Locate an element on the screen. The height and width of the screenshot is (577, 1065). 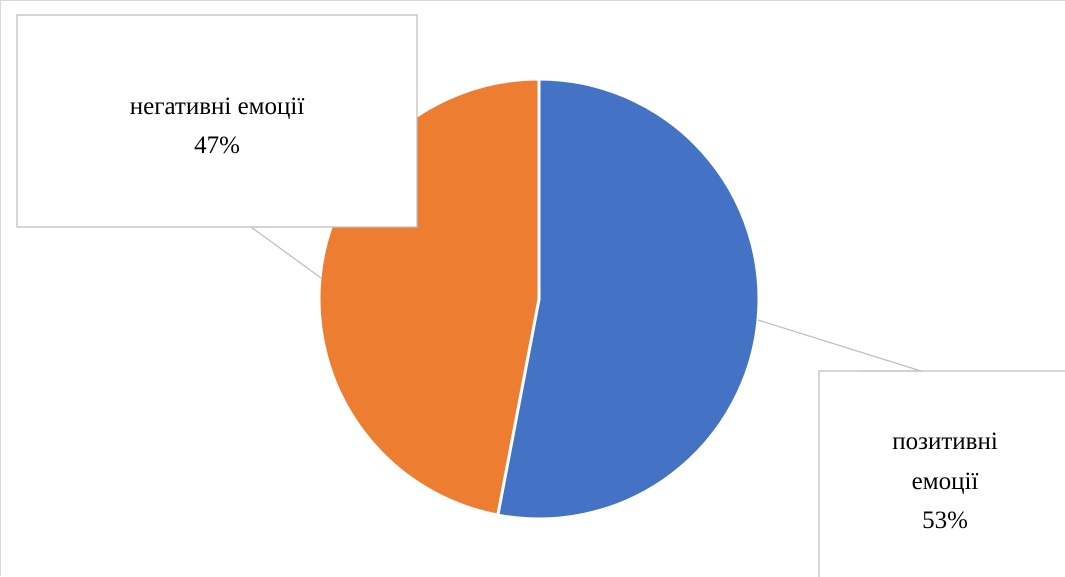
callout-box-positive is located at coordinates (941, 473).